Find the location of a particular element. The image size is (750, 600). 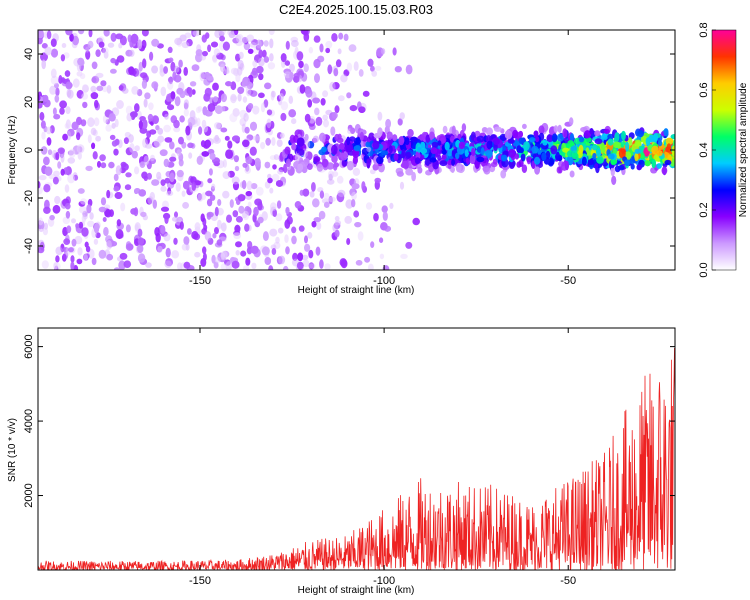

colorbar-label: Normalized spectral amplitude is located at coordinates (743, 149).